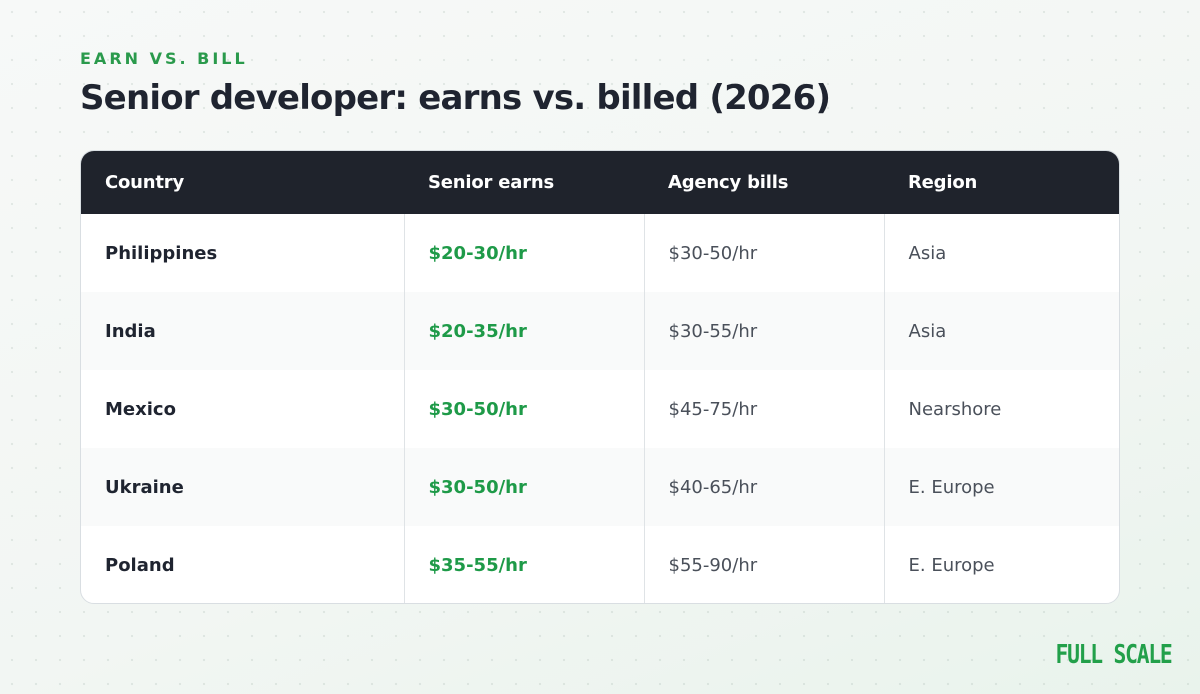 The height and width of the screenshot is (694, 1200). I want to click on column-header-region: Region, so click(943, 182).